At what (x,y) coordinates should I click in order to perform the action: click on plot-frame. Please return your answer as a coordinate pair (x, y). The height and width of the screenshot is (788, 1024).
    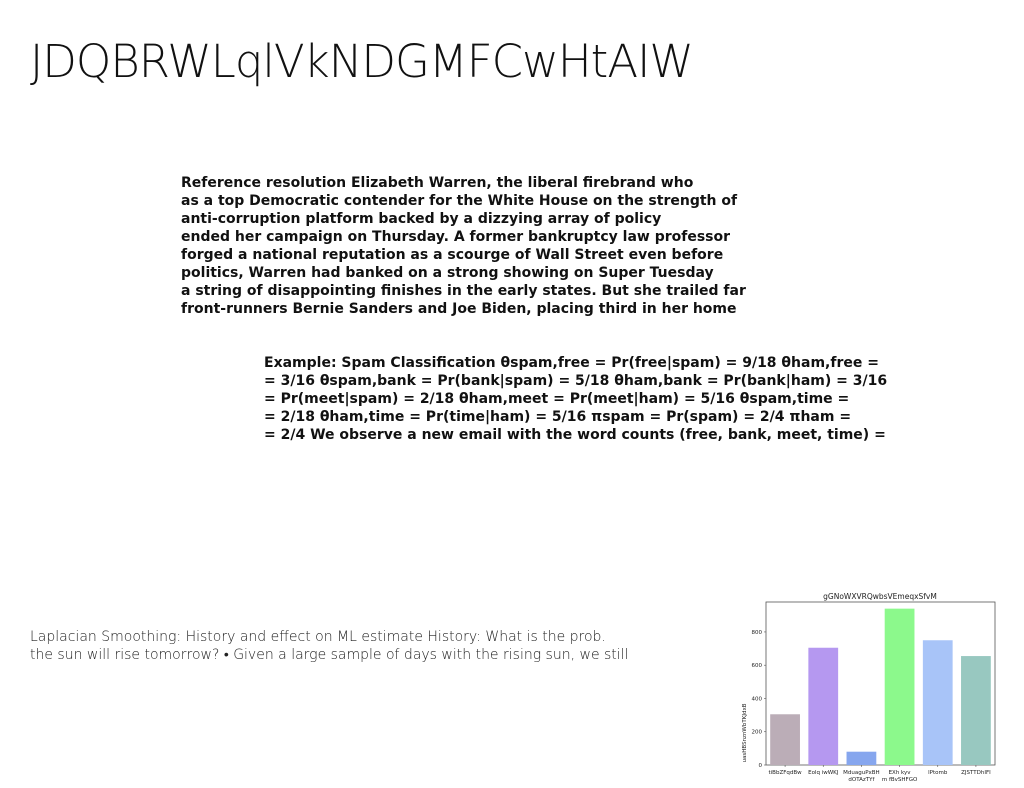
    Looking at the image, I should click on (880, 683).